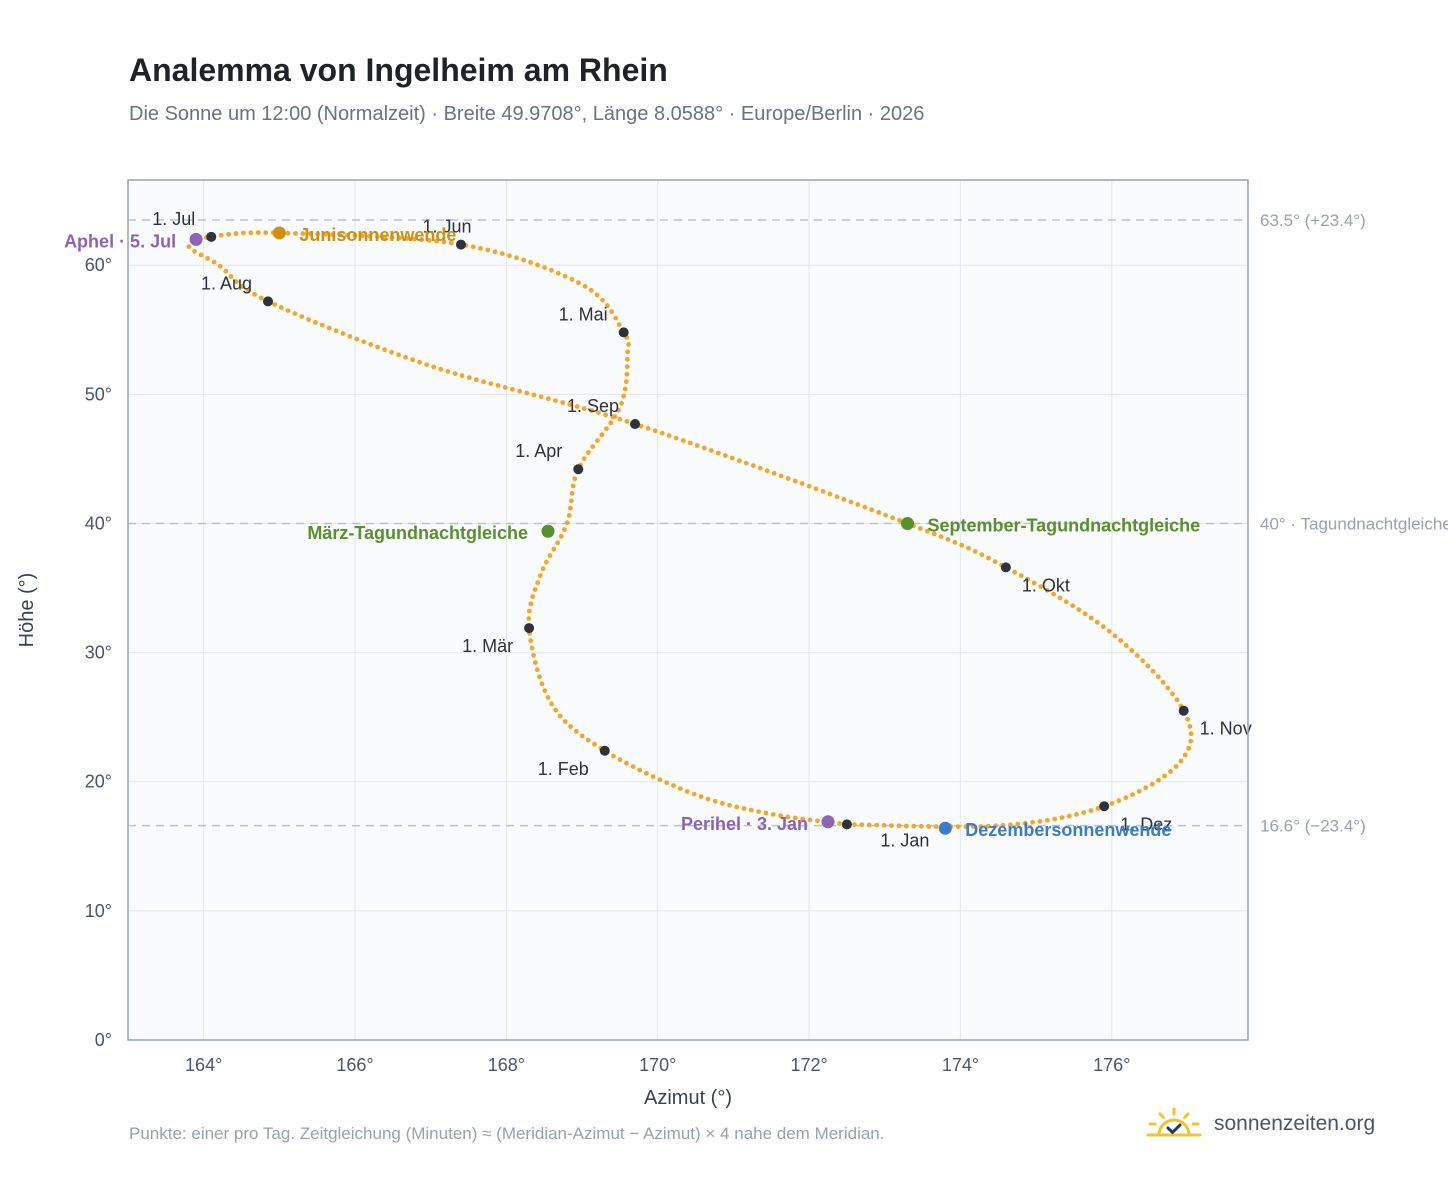 This screenshot has height=1188, width=1448. I want to click on event-label: Dezembersonnenwende, so click(1068, 830).